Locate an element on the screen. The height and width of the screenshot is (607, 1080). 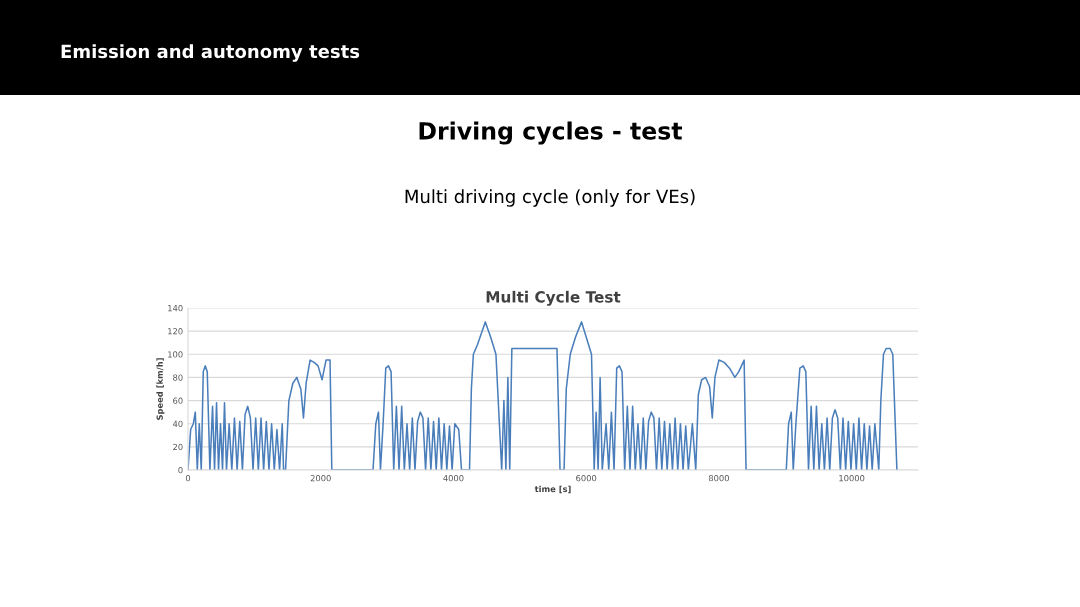
y-tick-label: 20 is located at coordinates (178, 447).